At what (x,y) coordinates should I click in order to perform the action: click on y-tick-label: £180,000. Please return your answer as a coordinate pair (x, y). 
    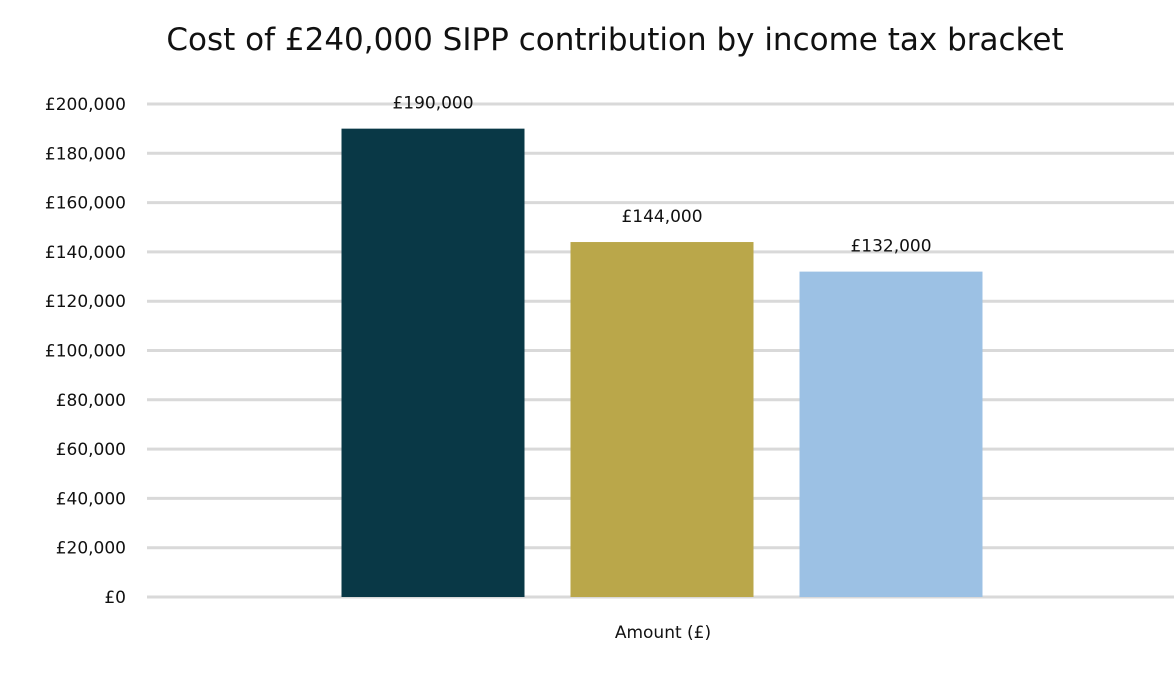
    Looking at the image, I should click on (85, 154).